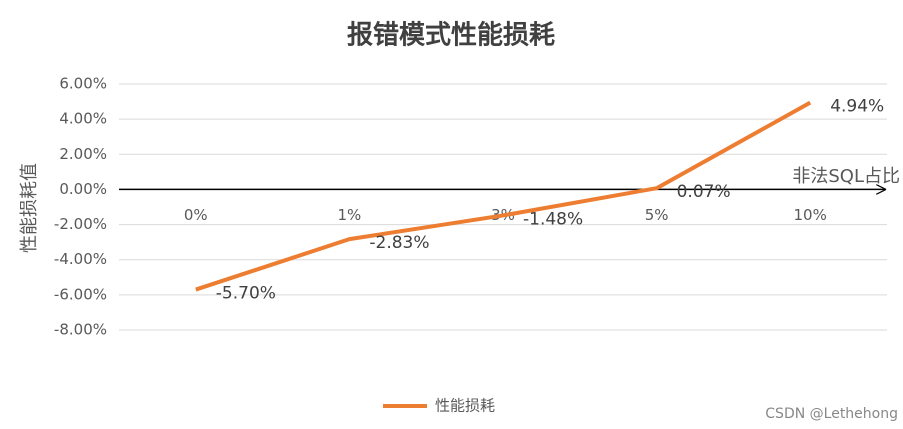 This screenshot has width=903, height=429. I want to click on x-tick-label: 1%, so click(350, 215).